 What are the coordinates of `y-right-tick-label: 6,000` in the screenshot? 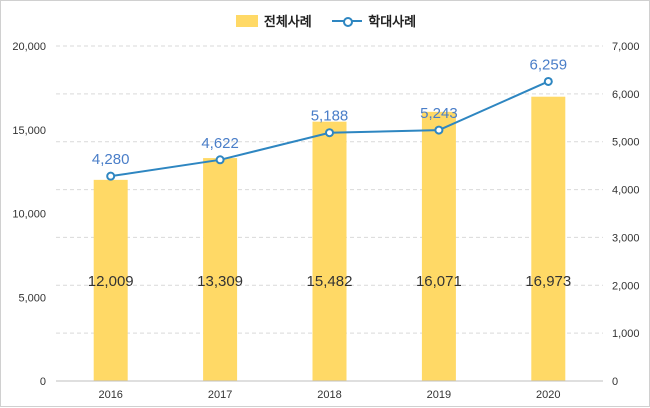 It's located at (626, 95).